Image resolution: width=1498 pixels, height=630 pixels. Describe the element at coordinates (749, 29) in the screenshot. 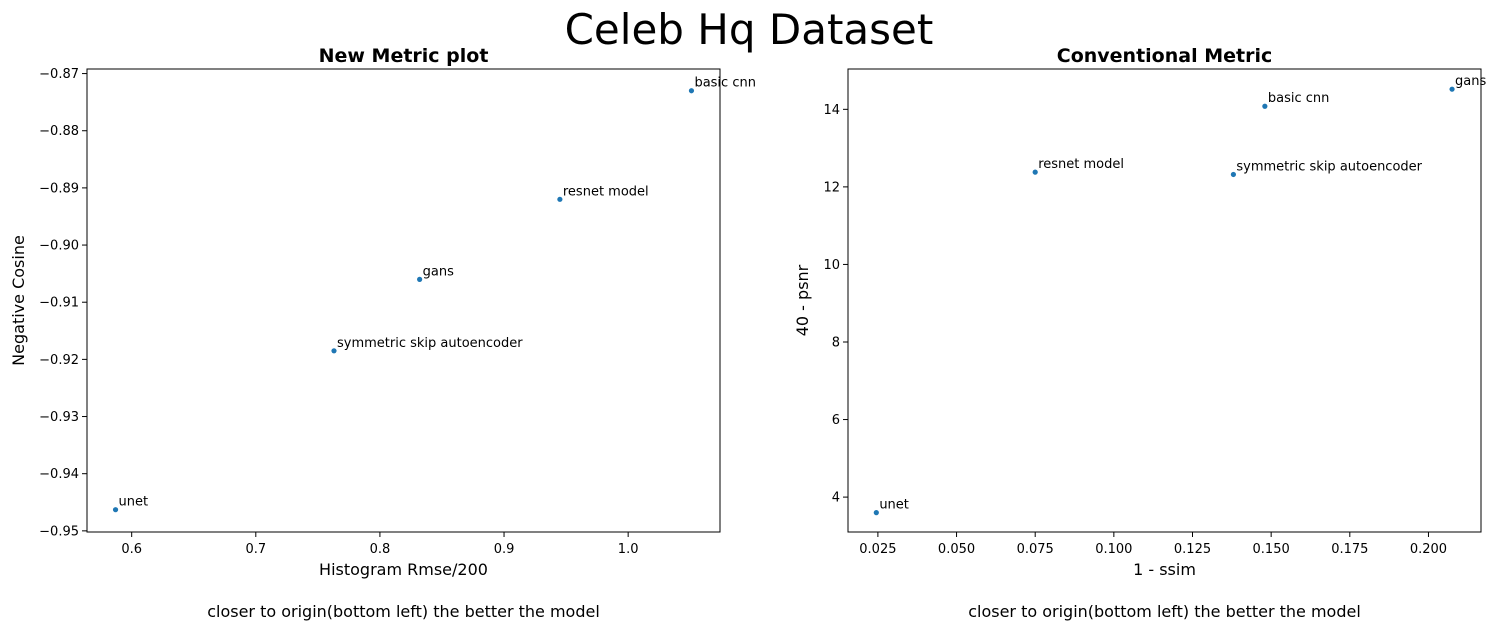

I see `figure-title: Celeb Hq Dataset` at that location.